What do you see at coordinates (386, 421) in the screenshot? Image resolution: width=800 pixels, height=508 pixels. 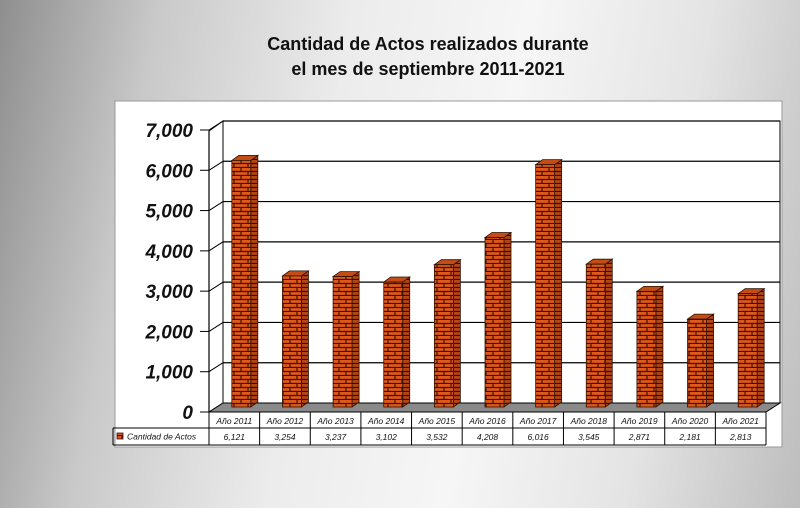 I see `category-label: Año 2014` at bounding box center [386, 421].